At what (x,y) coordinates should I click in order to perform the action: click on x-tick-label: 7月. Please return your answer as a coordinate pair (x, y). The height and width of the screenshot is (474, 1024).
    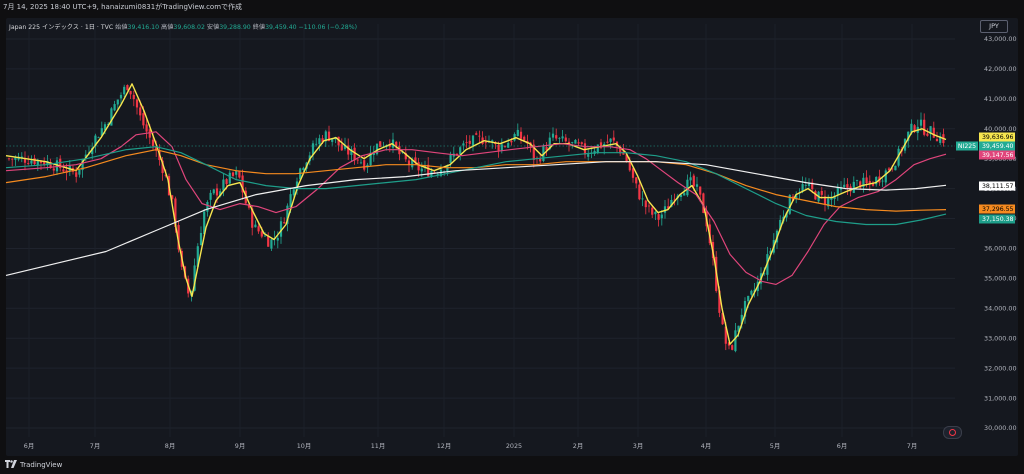
    Looking at the image, I should click on (95, 446).